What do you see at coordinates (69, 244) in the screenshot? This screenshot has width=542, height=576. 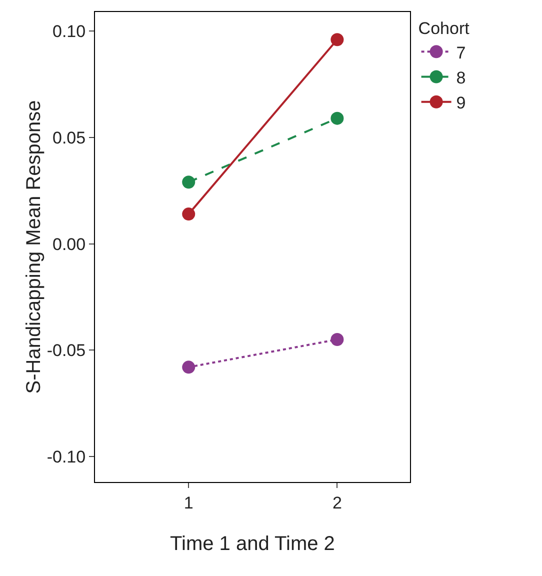 I see `y-tick-label: 0.00` at bounding box center [69, 244].